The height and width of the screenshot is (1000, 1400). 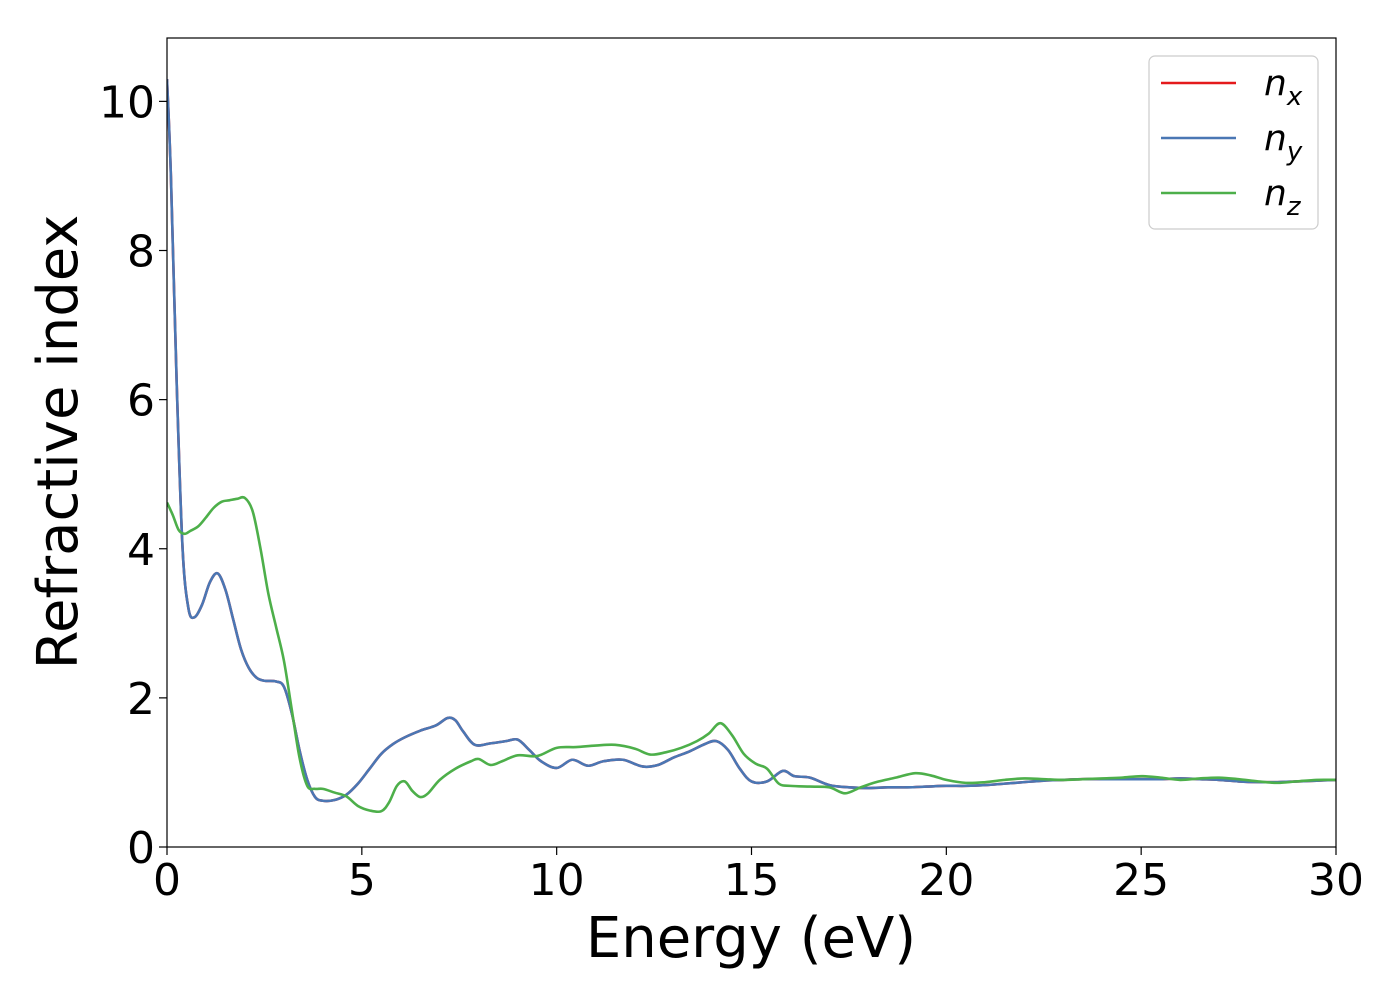 What do you see at coordinates (1141, 880) in the screenshot?
I see `x-tick-label: 25` at bounding box center [1141, 880].